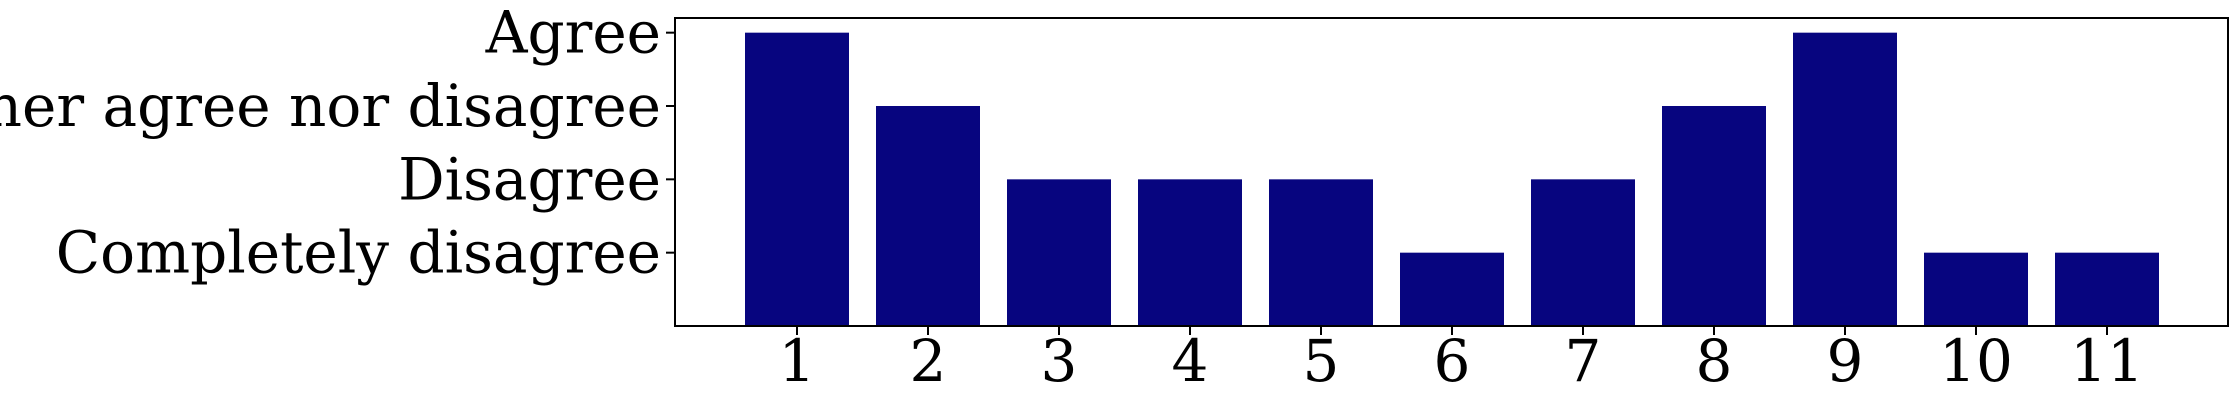 The width and height of the screenshot is (2233, 400). I want to click on x-tick-label: 4, so click(1190, 361).